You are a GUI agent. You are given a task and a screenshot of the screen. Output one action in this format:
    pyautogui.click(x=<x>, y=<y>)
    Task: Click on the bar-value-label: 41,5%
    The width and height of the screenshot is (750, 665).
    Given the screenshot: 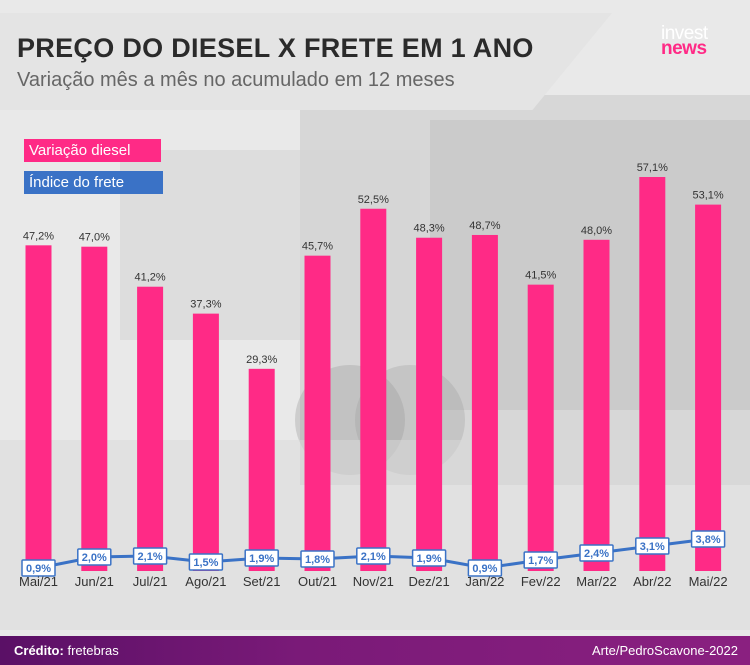 What is the action you would take?
    pyautogui.click(x=540, y=276)
    